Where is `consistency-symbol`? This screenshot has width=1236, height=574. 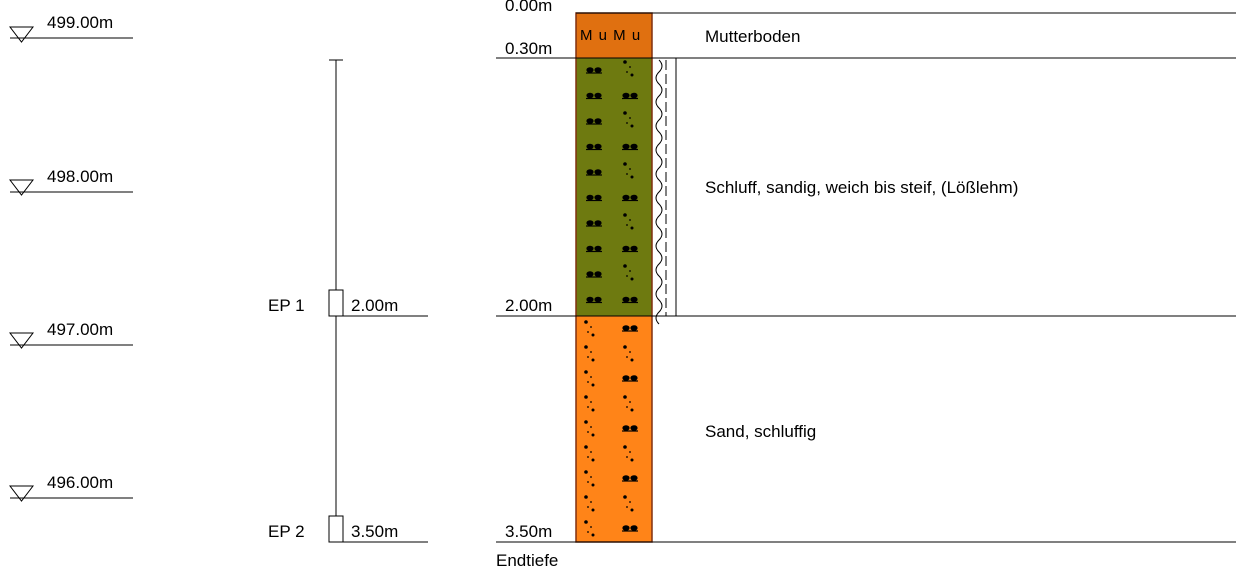 consistency-symbol is located at coordinates (666, 191).